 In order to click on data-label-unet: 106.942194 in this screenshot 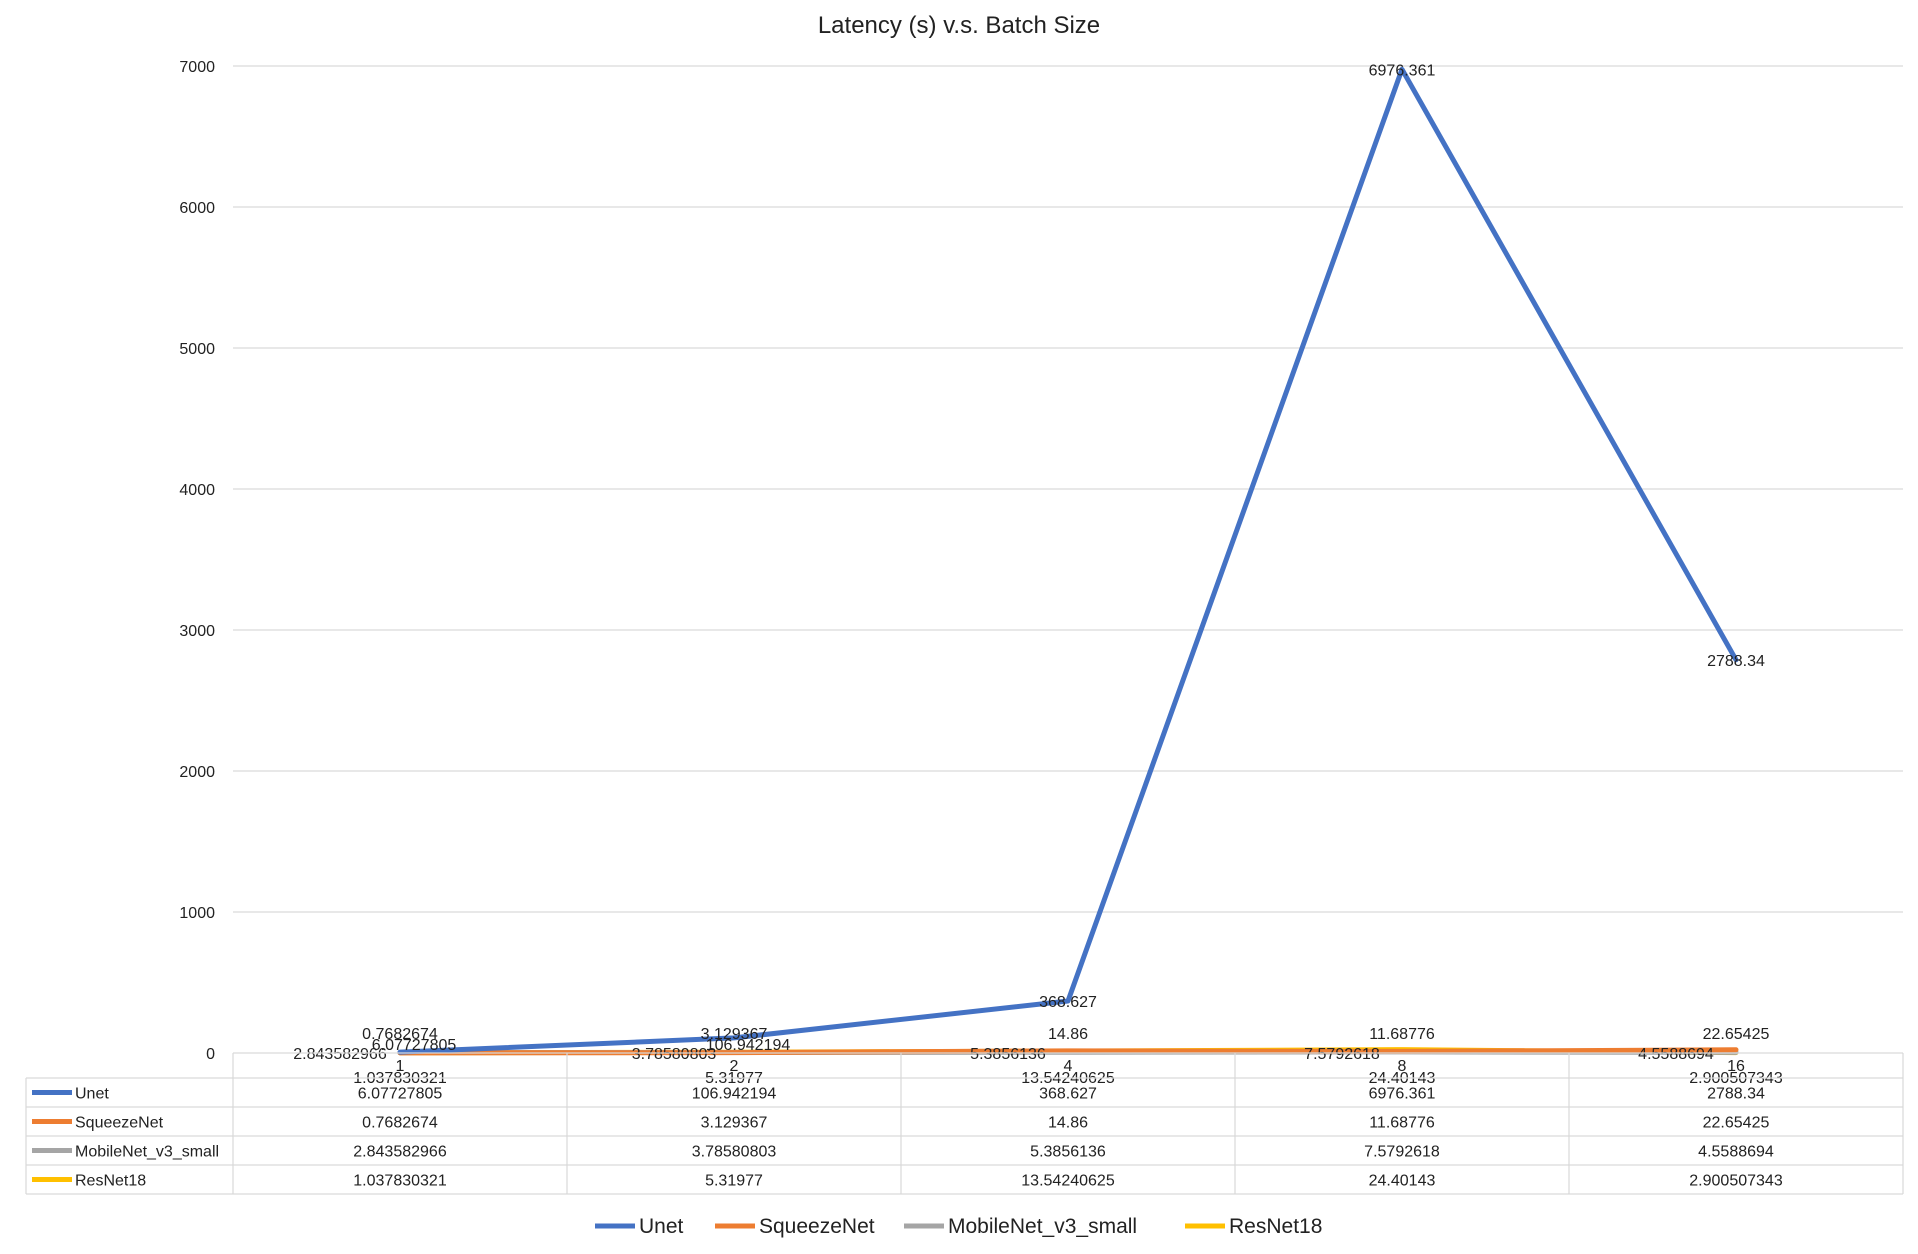, I will do `click(748, 1045)`.